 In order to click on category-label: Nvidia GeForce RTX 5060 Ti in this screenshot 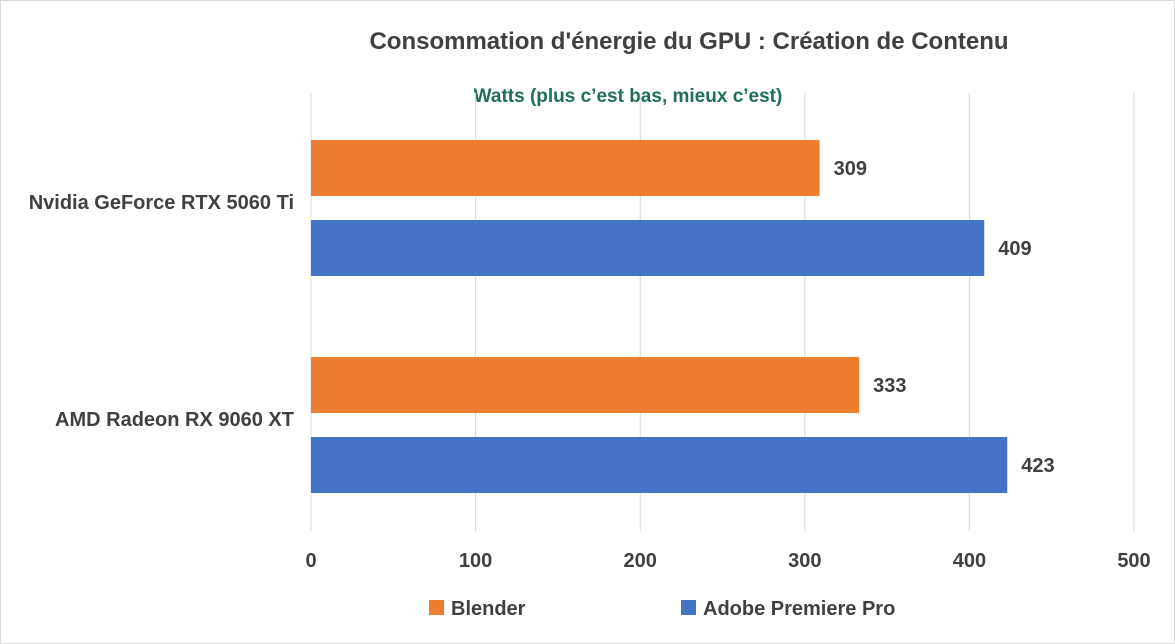, I will do `click(161, 203)`.